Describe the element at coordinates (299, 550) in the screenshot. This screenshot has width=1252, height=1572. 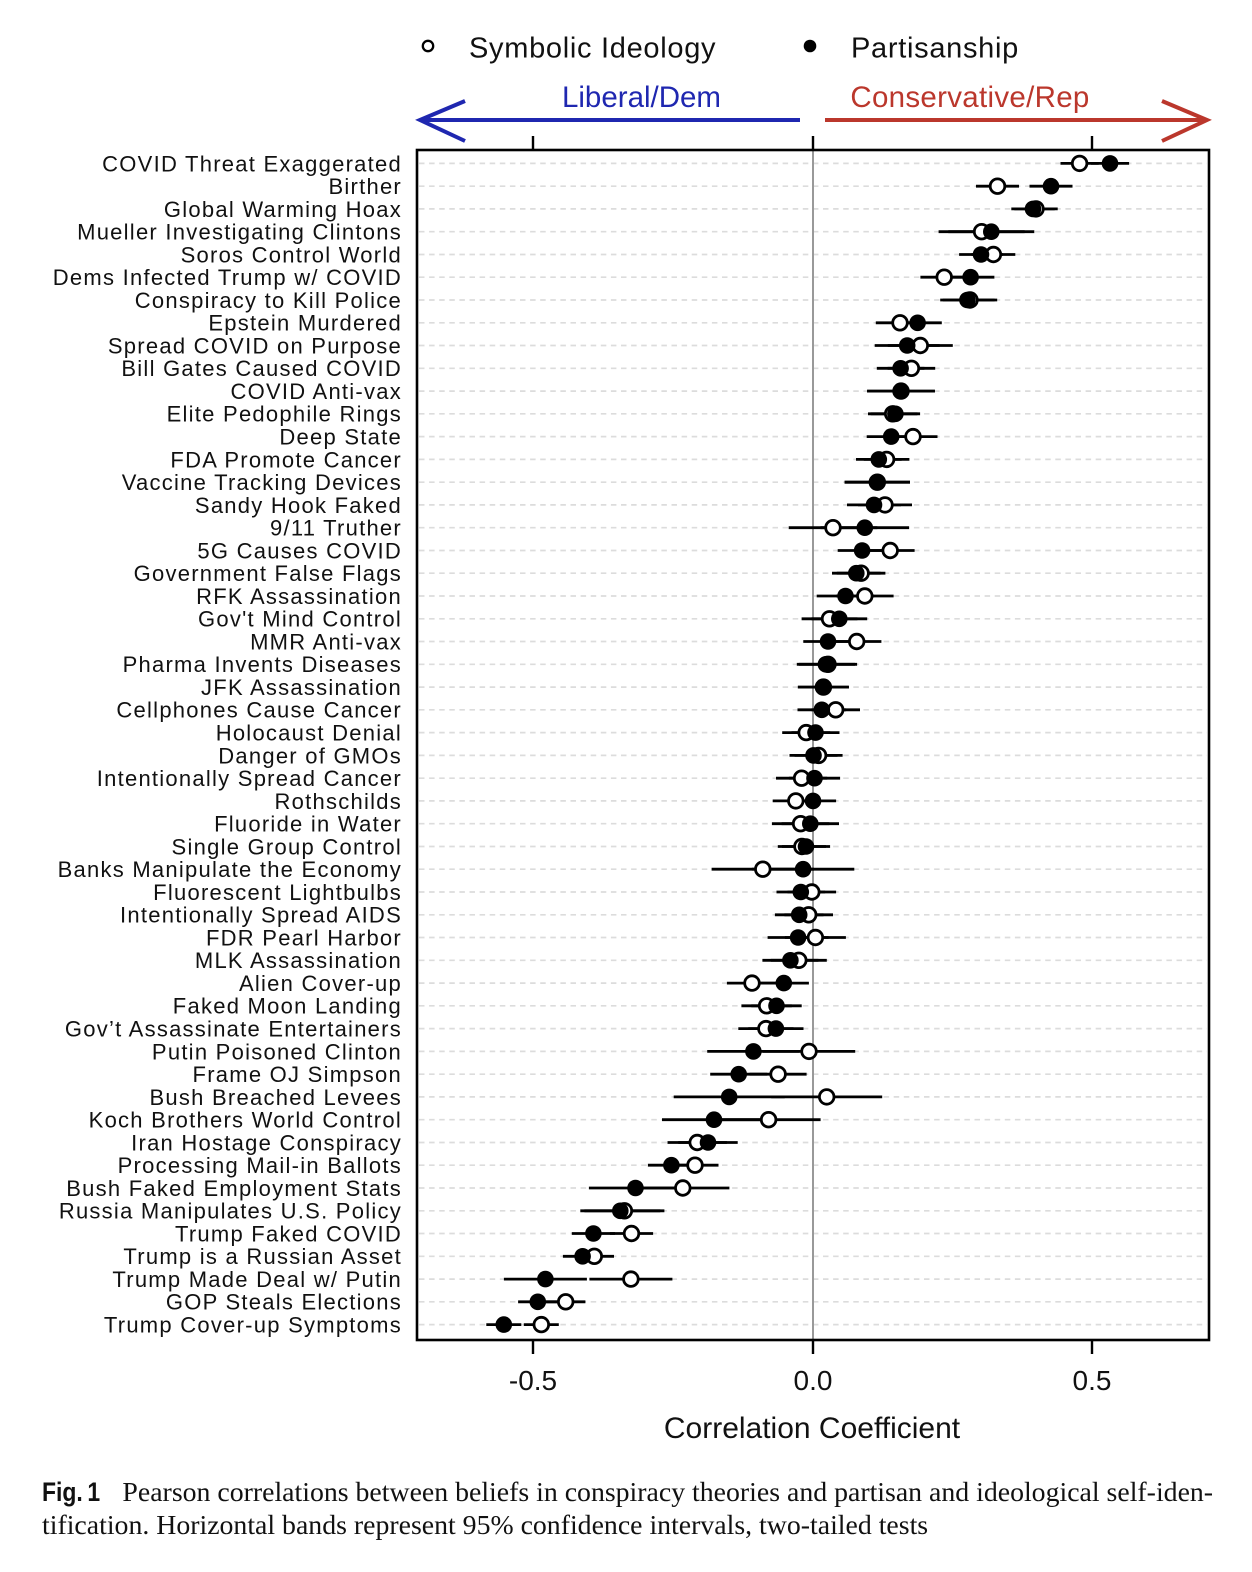
I see `svg-text: 5G Causes COVID` at that location.